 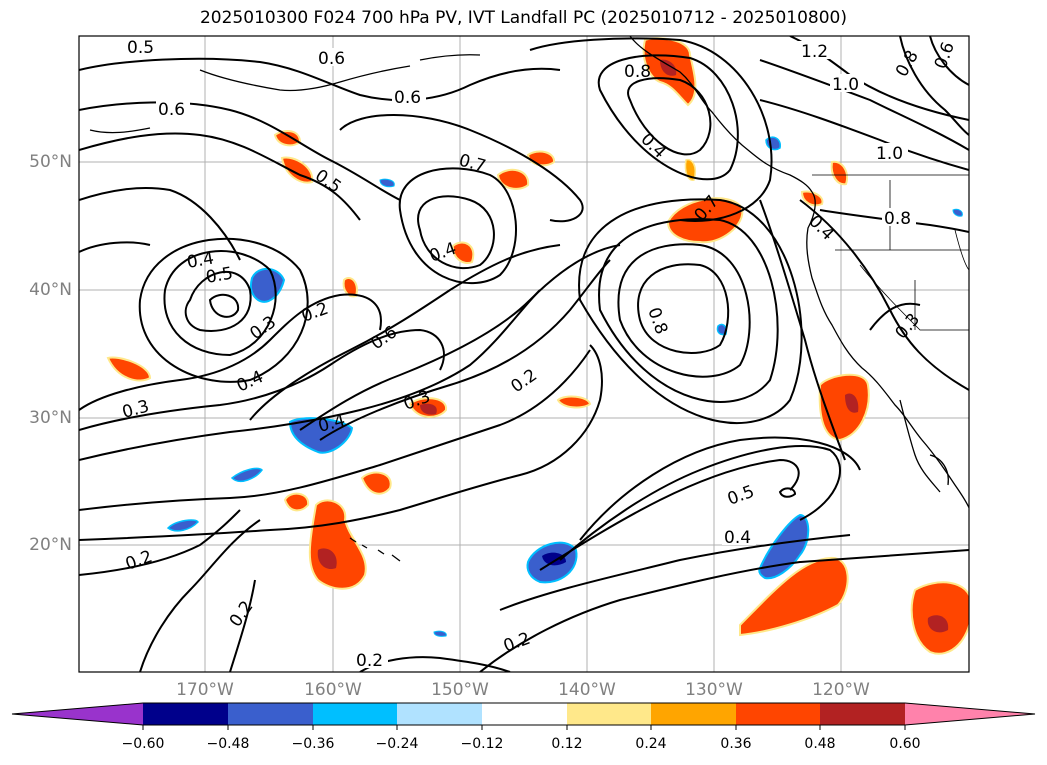 I want to click on colorbar, so click(x=523, y=716).